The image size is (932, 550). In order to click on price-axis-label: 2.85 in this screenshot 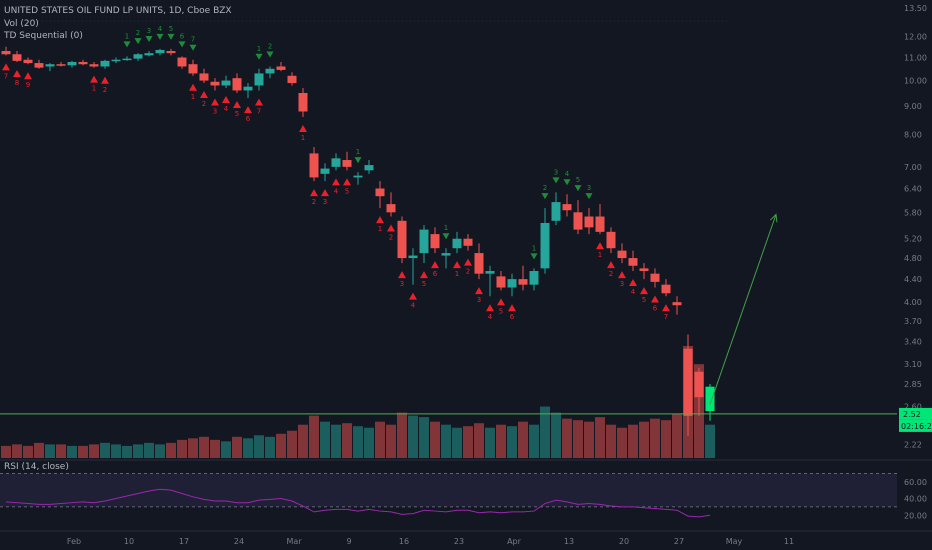, I will do `click(913, 384)`.